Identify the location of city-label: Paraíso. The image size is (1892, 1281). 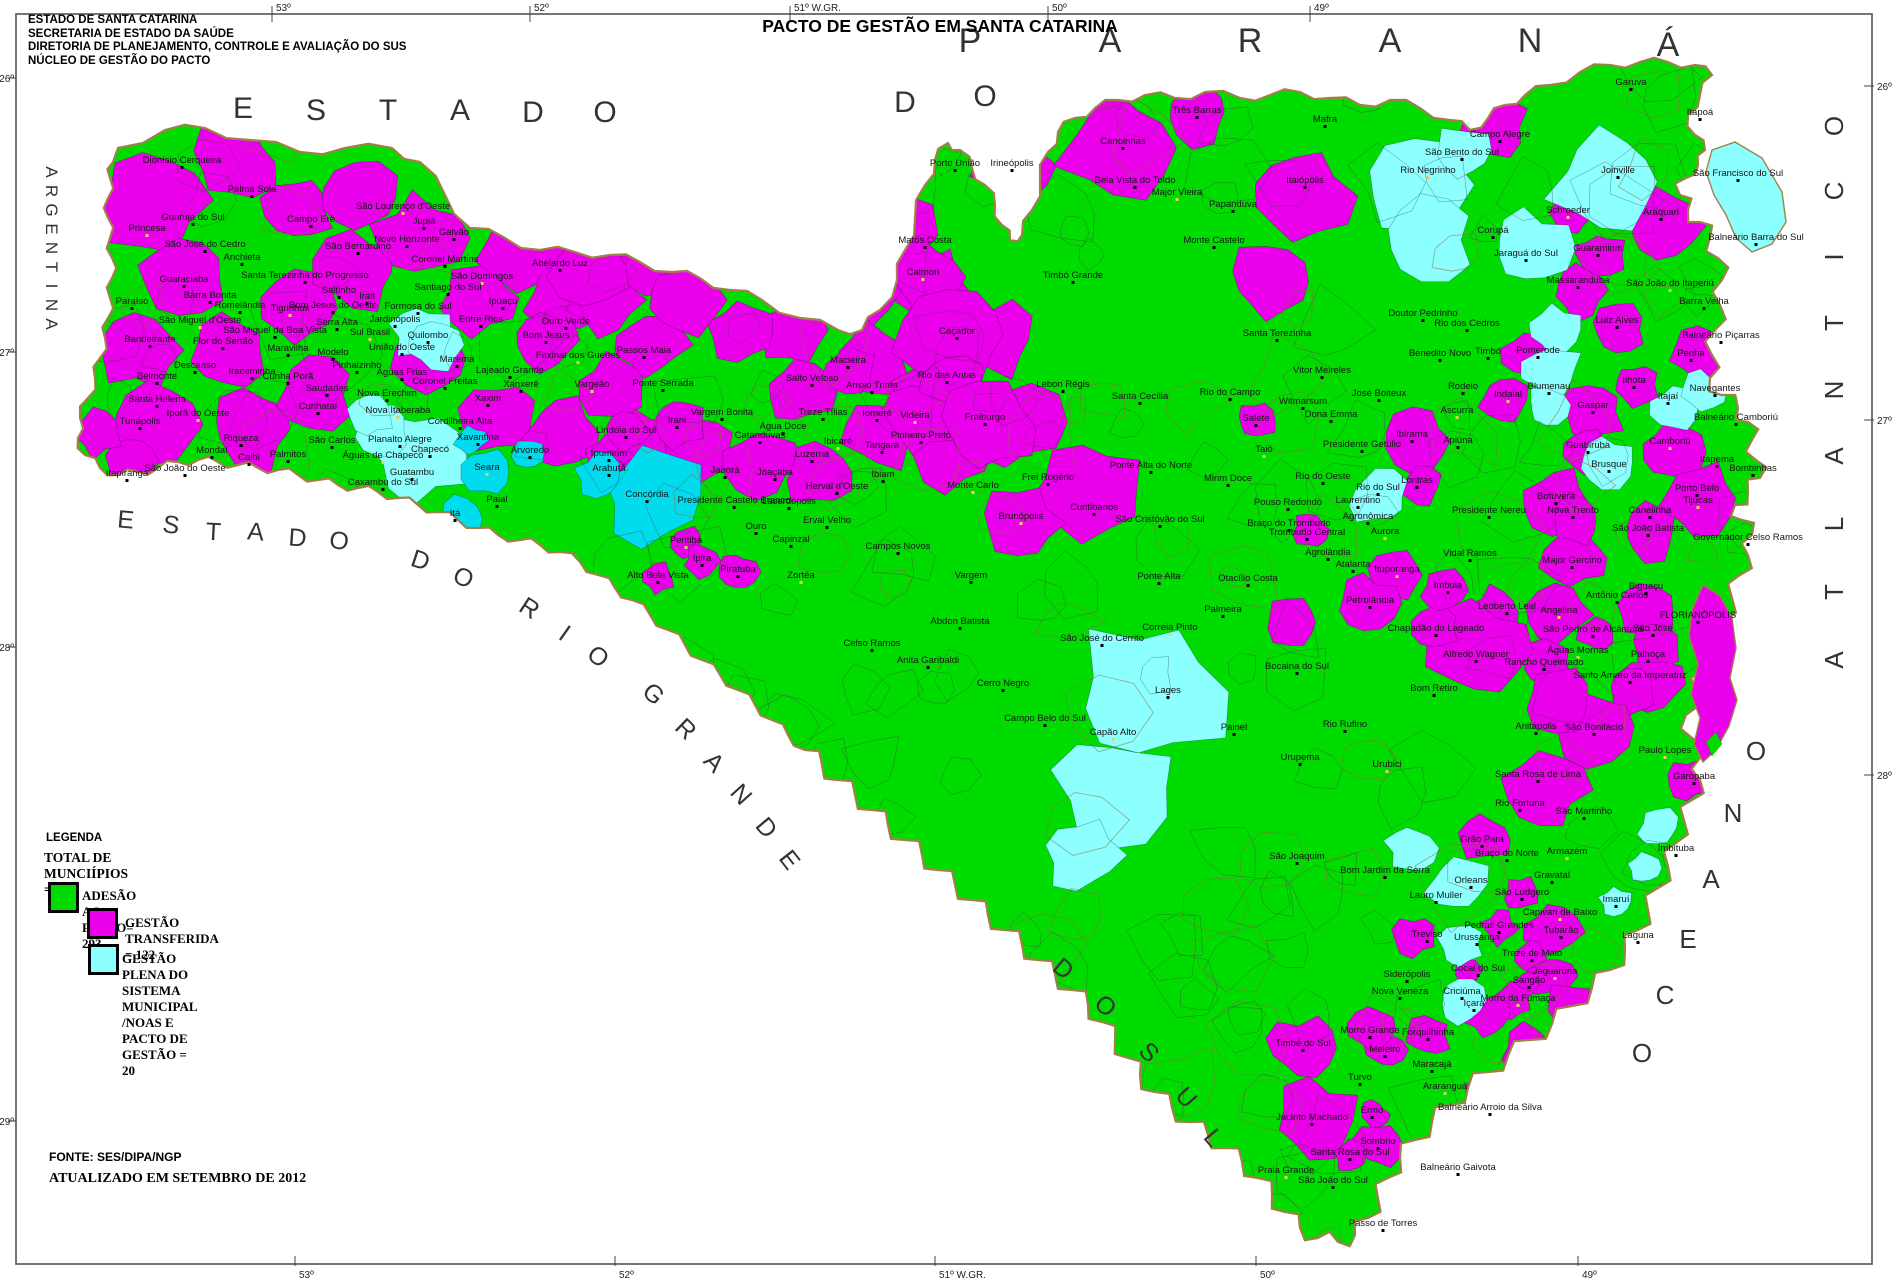
(132, 301).